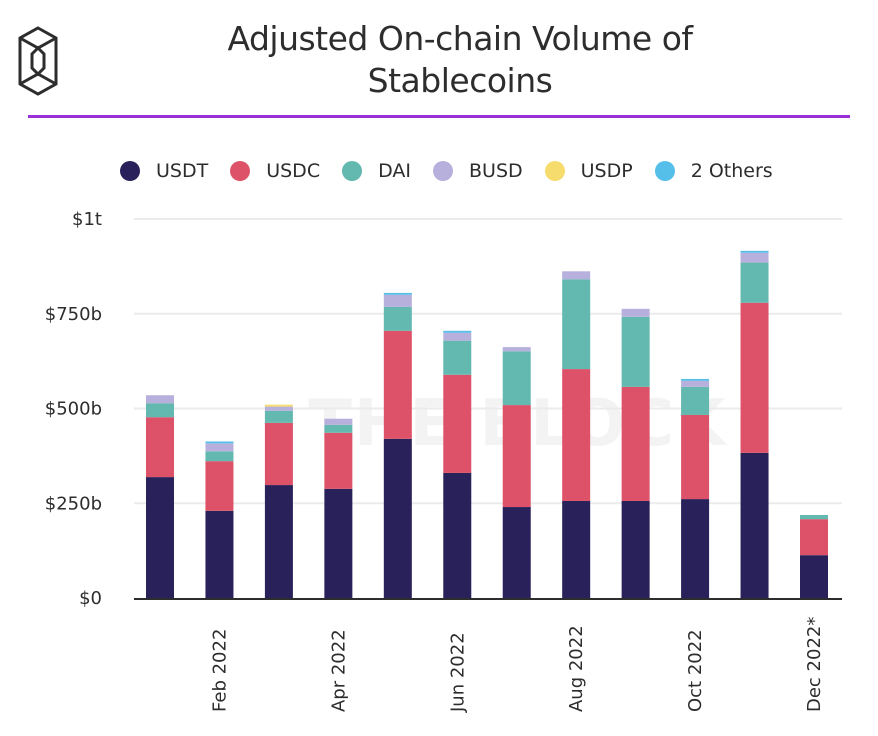  I want to click on x-tick-label: Feb 2022, so click(219, 670).